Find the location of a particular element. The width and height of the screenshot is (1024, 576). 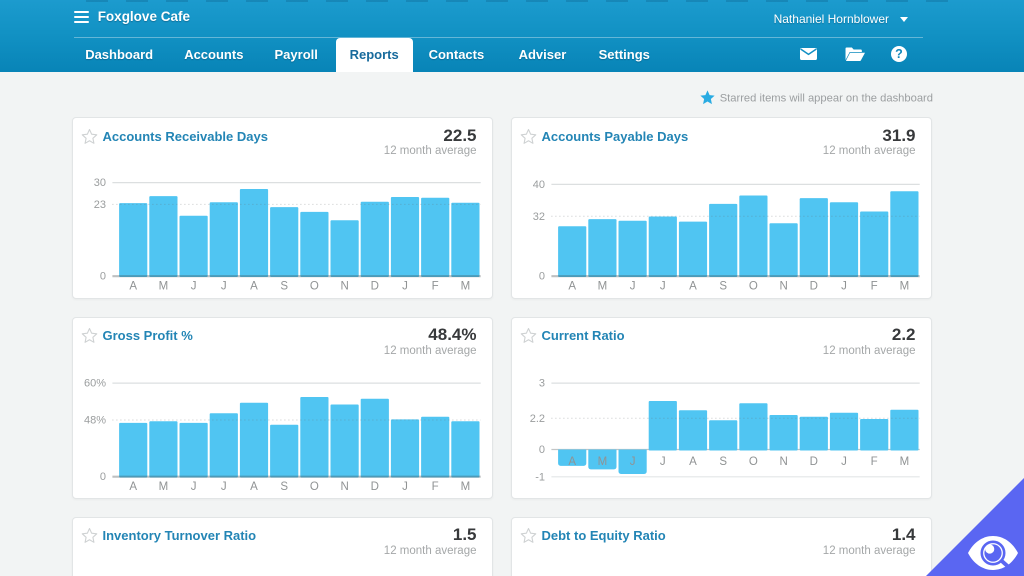

svg-text: 60% is located at coordinates (95, 383).